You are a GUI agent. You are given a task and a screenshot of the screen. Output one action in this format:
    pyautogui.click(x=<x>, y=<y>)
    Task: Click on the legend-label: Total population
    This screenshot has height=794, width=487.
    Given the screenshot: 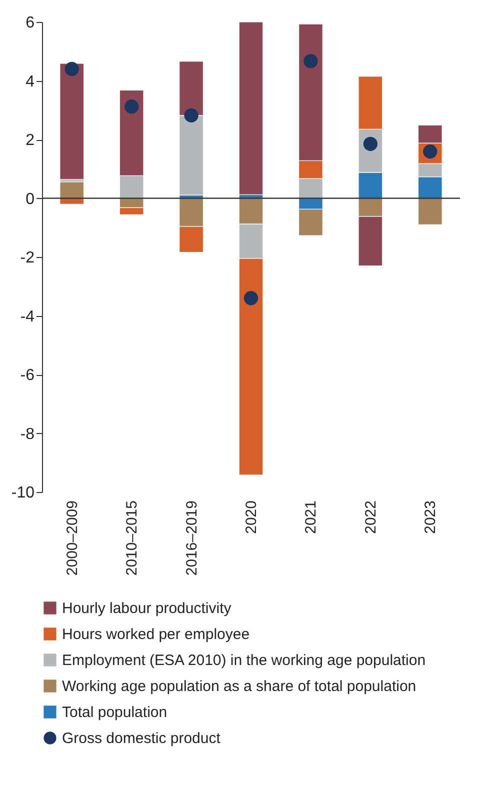 What is the action you would take?
    pyautogui.click(x=115, y=712)
    